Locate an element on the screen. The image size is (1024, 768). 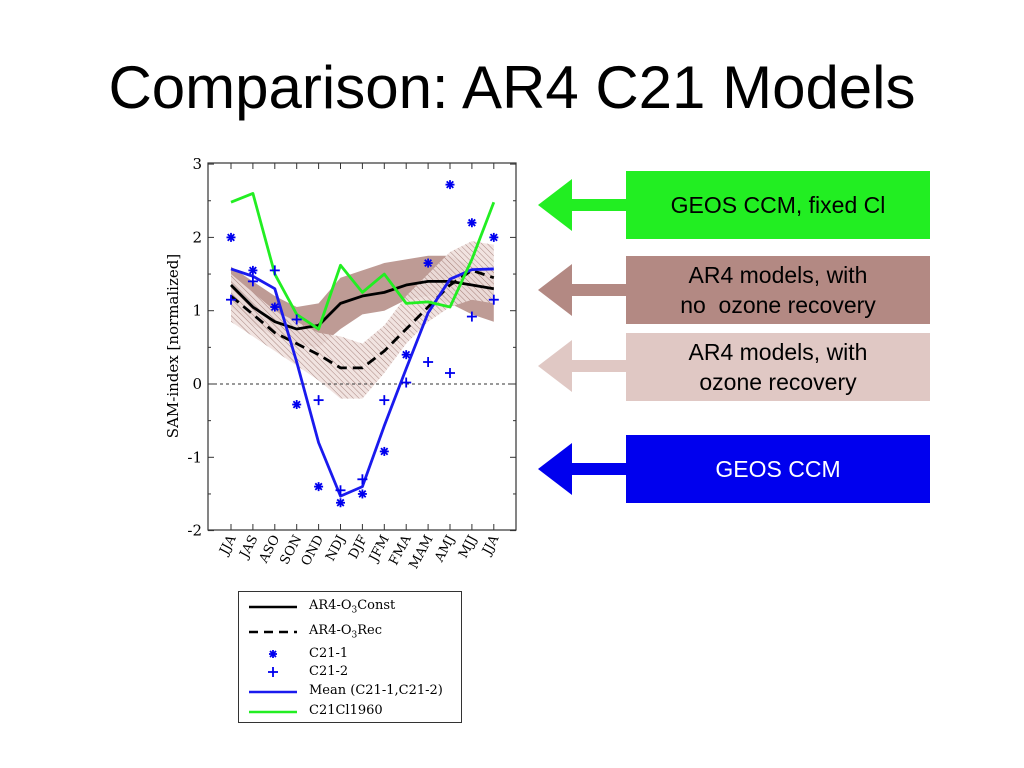
y-tick-label: 0 is located at coordinates (197, 384).